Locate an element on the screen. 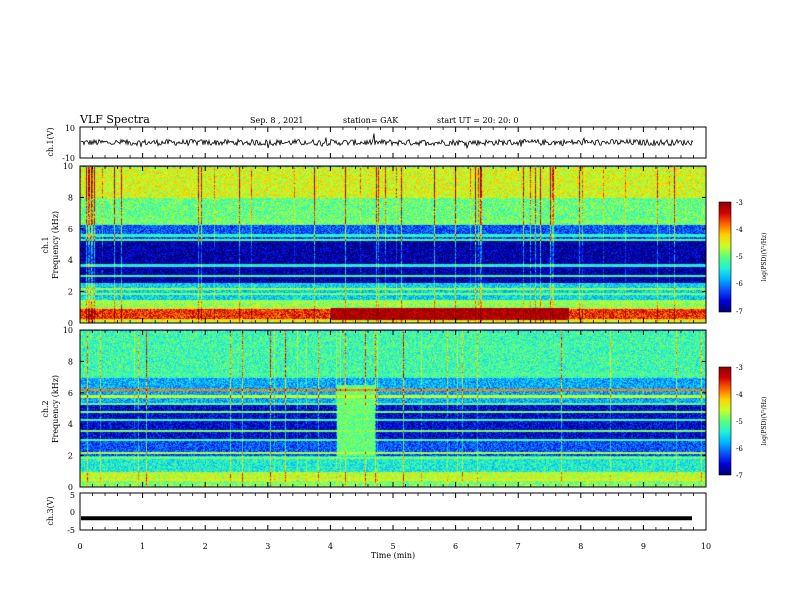 The image size is (792, 612). ch3-waveform-panel: 5 0 -5 ch.3(V) is located at coordinates (376, 513).